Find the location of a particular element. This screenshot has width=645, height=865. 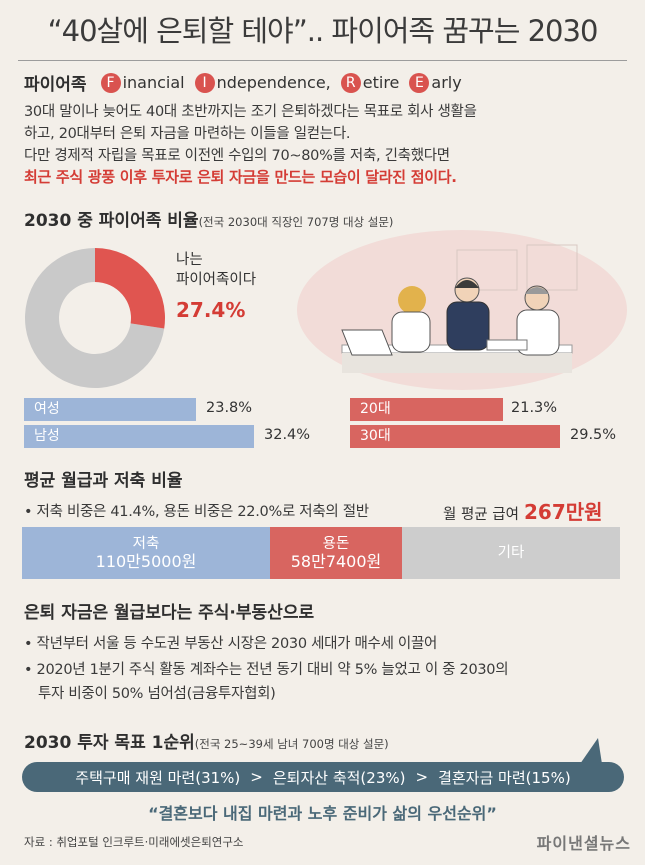

salary-breakdown-bar: 저축 110만5000원 용돈 58만7400원 기타 is located at coordinates (321, 553).